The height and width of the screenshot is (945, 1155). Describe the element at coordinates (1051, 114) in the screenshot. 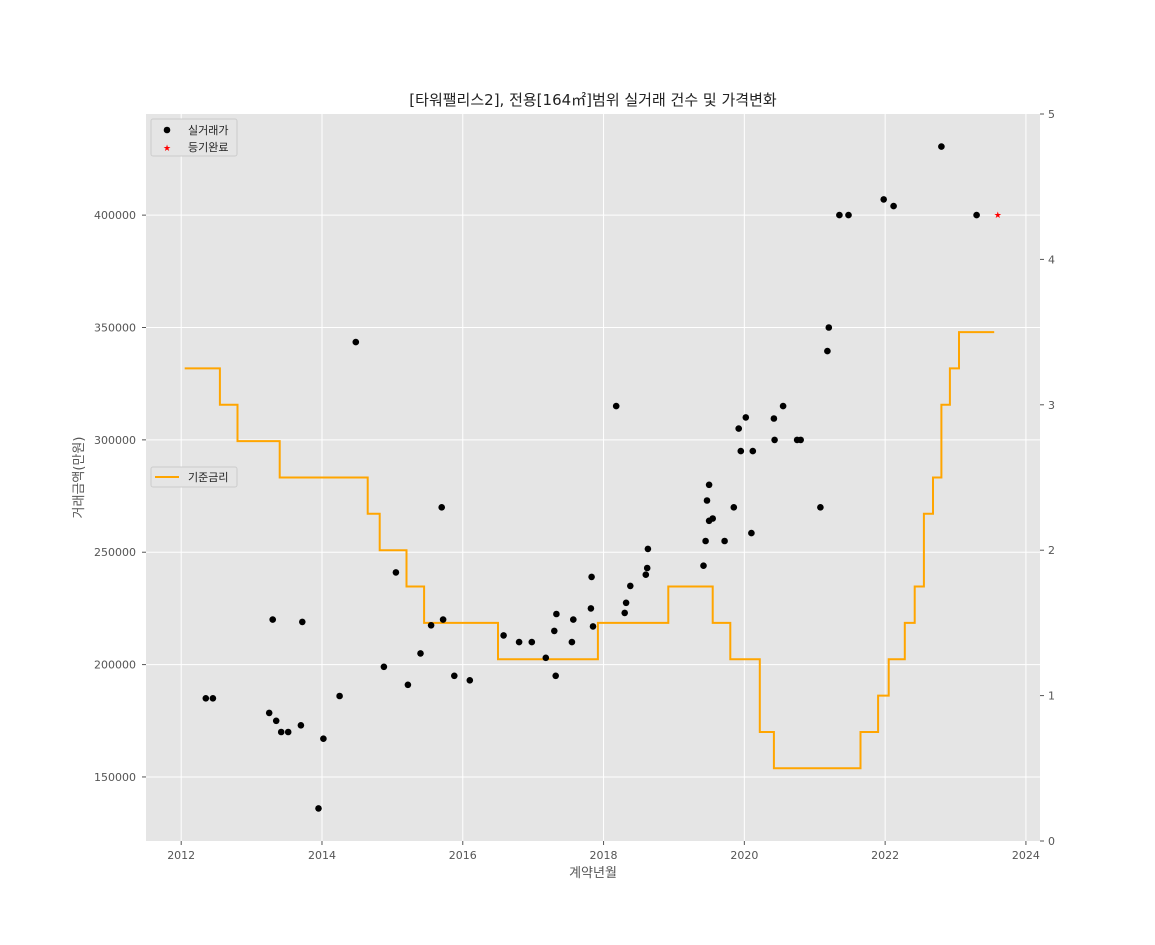

I see `y2-tick-label: 5` at that location.